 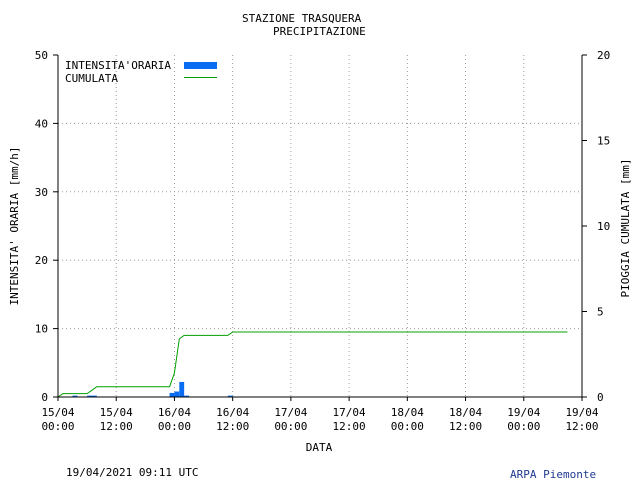 What do you see at coordinates (319, 447) in the screenshot?
I see `x-axis-title: DATA` at bounding box center [319, 447].